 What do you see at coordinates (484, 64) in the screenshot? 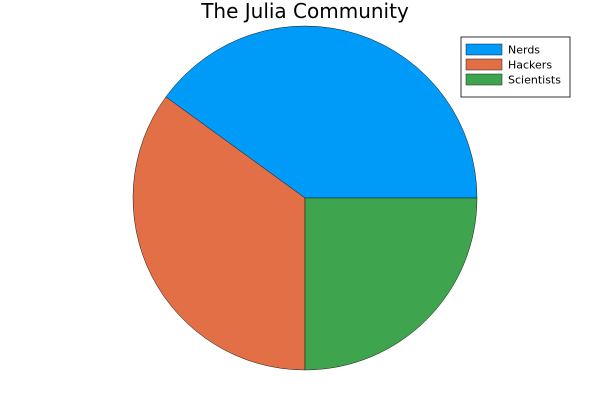
I see `legend-swatch-hackers` at bounding box center [484, 64].